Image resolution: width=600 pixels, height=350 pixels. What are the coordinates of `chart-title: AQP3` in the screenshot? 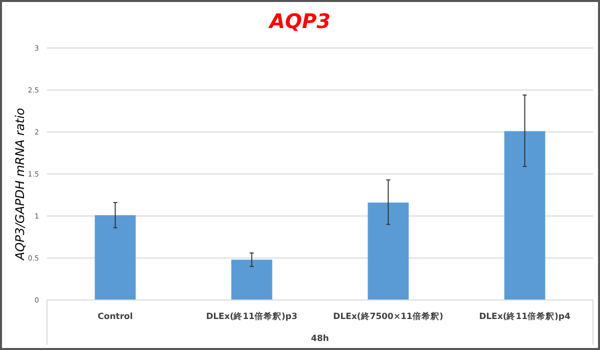 It's located at (299, 21).